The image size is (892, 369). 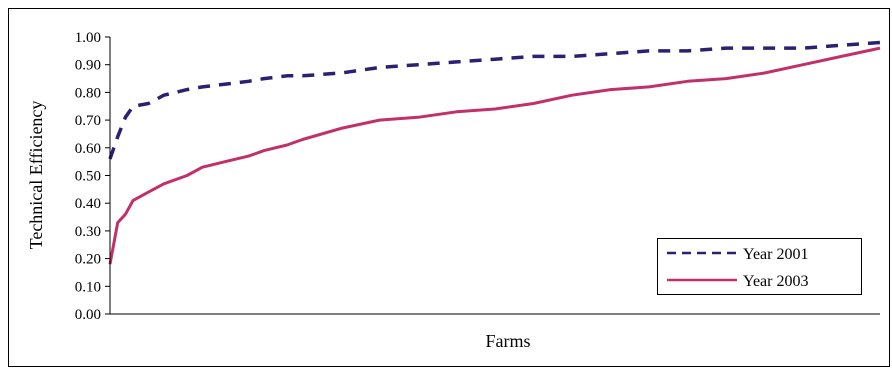 What do you see at coordinates (88, 121) in the screenshot?
I see `y-tick-label: 0.70` at bounding box center [88, 121].